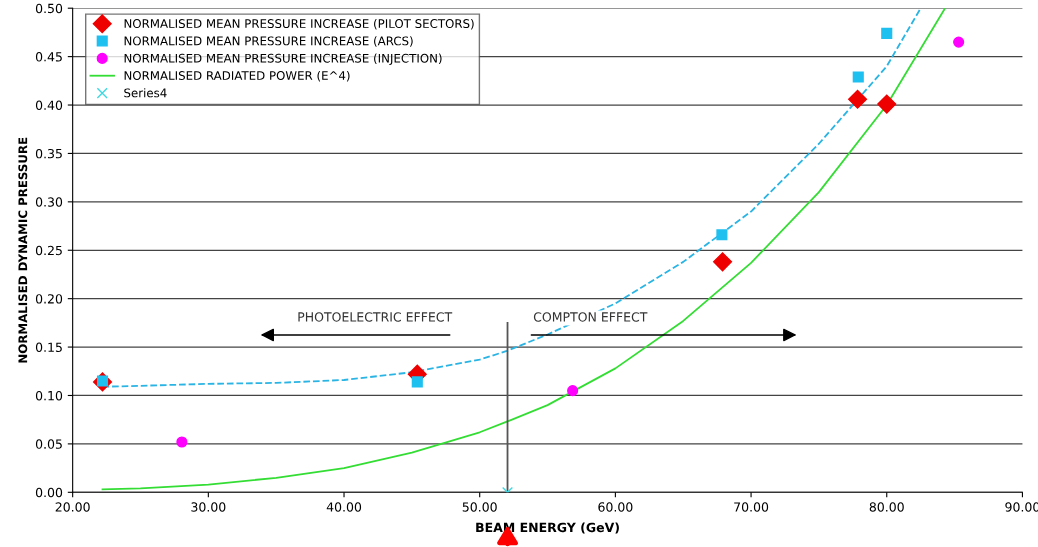  Describe the element at coordinates (49, 492) in the screenshot. I see `y-tick-label: 0.00` at that location.